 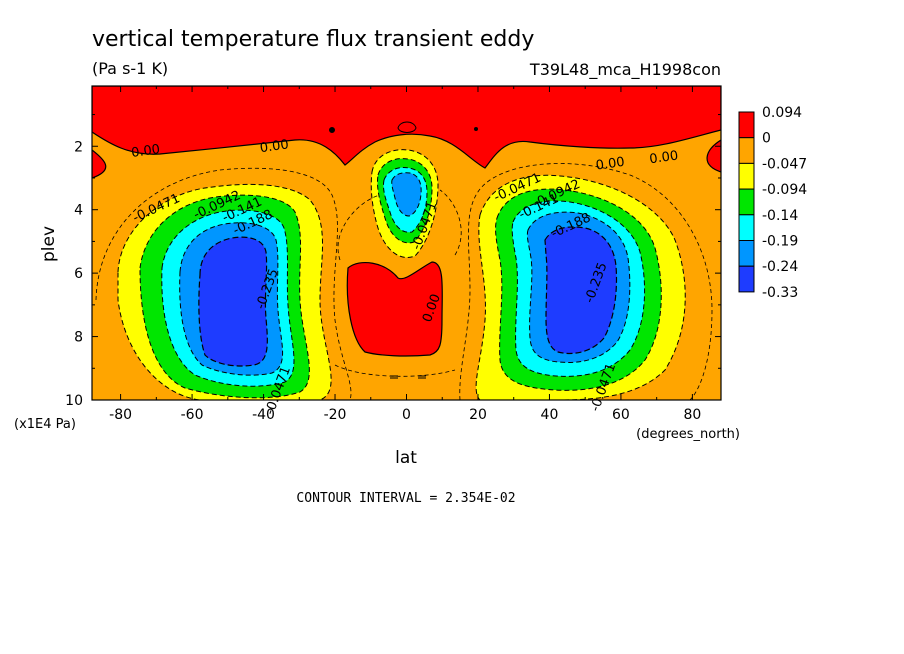 I want to click on y-tick-label: 10, so click(x=74, y=401).